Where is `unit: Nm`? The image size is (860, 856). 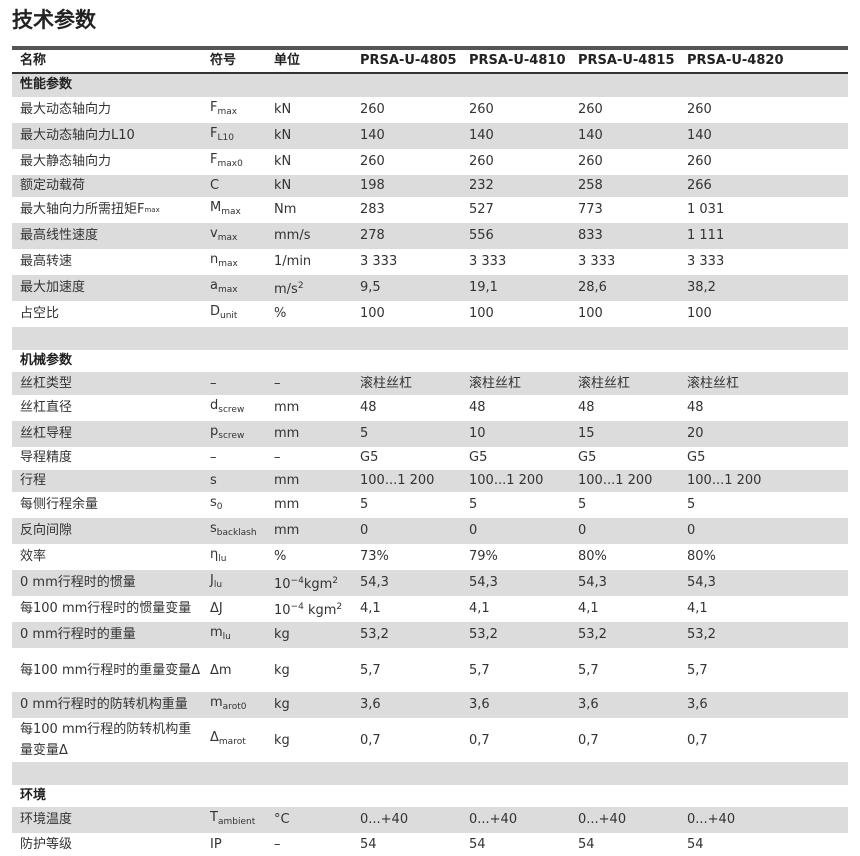 unit: Nm is located at coordinates (285, 210).